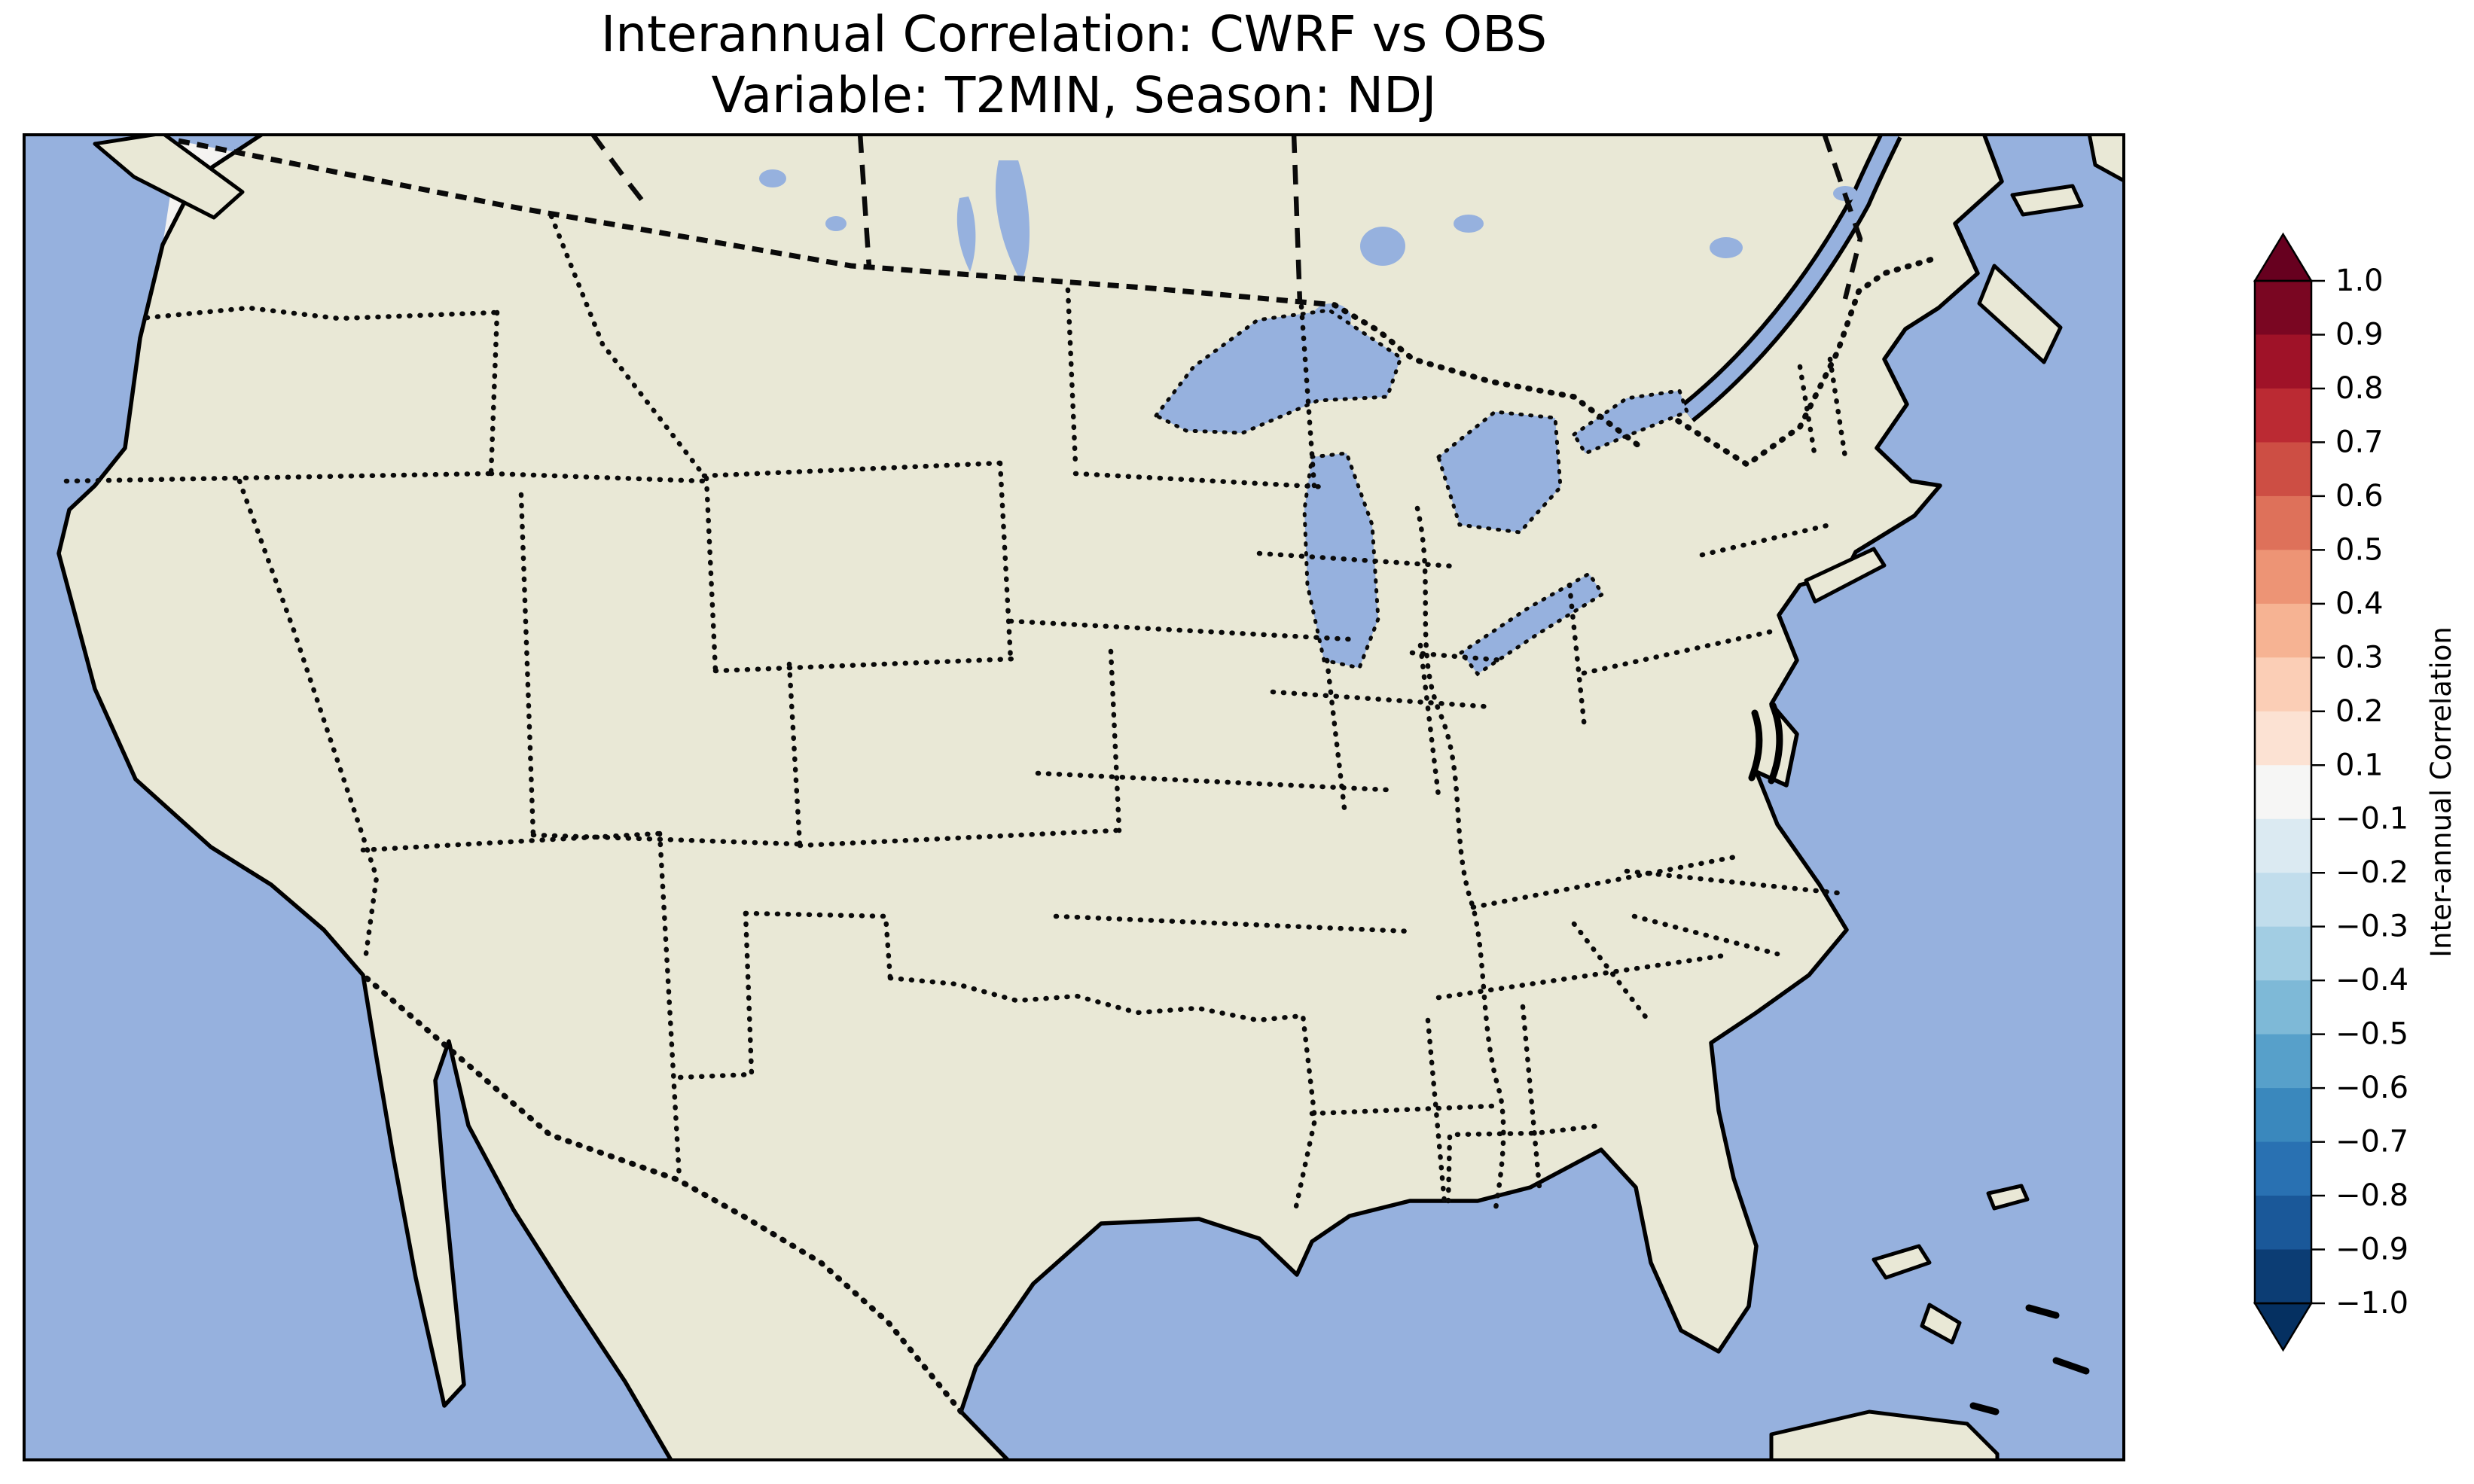 Image resolution: width=2474 pixels, height=1484 pixels. Describe the element at coordinates (1791, 277) in the screenshot. I see `st-lawrence-river` at that location.